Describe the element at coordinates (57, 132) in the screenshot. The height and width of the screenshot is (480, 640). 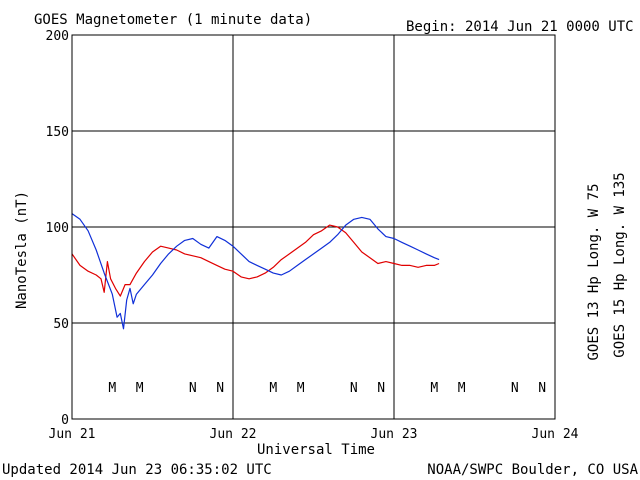
I see `y-tick-label: 150` at that location.